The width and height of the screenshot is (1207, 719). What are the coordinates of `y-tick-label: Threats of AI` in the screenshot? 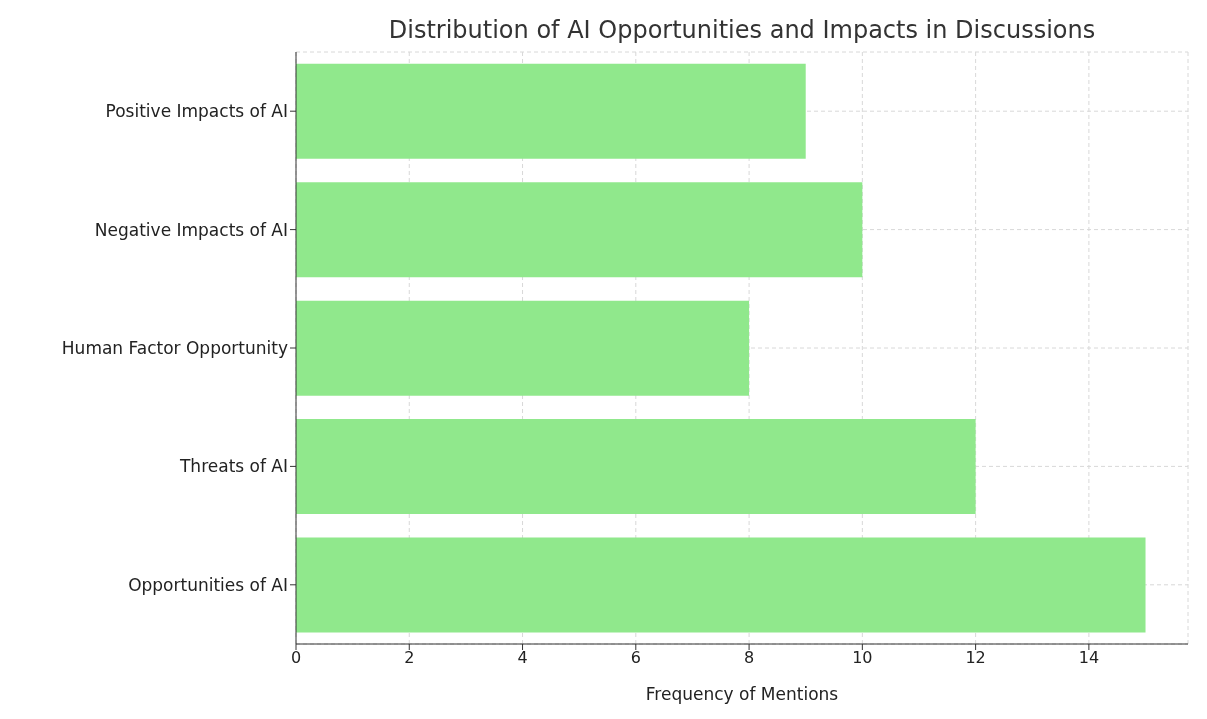 It's located at (233, 466).